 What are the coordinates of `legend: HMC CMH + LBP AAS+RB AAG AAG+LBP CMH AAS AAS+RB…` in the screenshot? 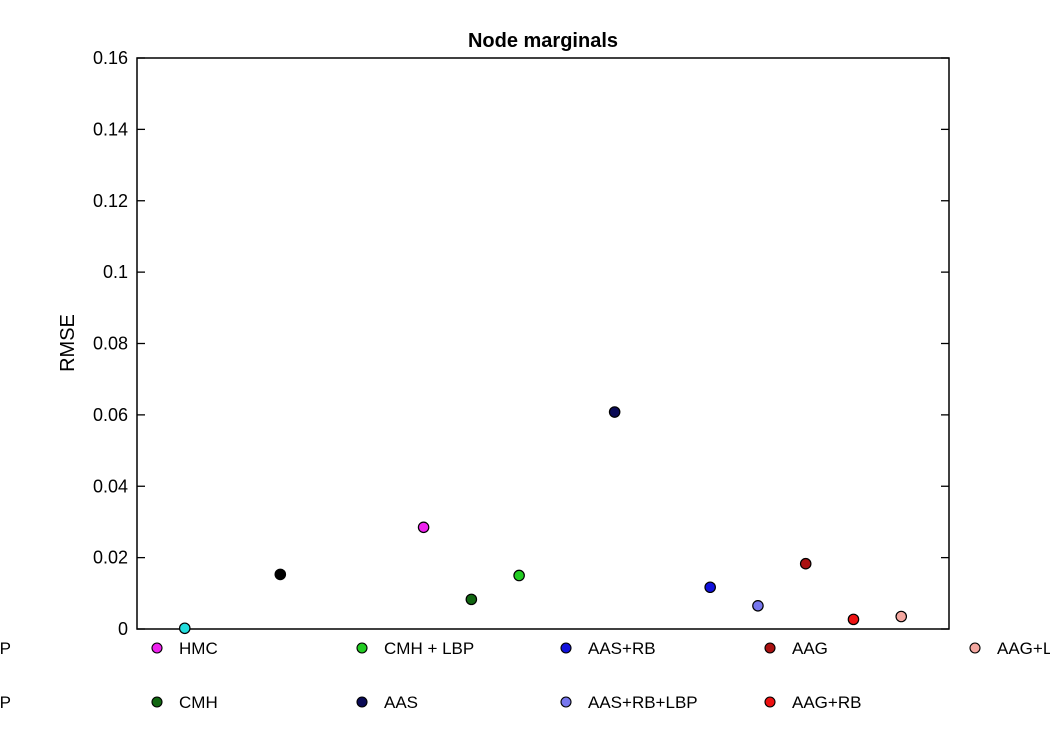 It's located at (525, 675).